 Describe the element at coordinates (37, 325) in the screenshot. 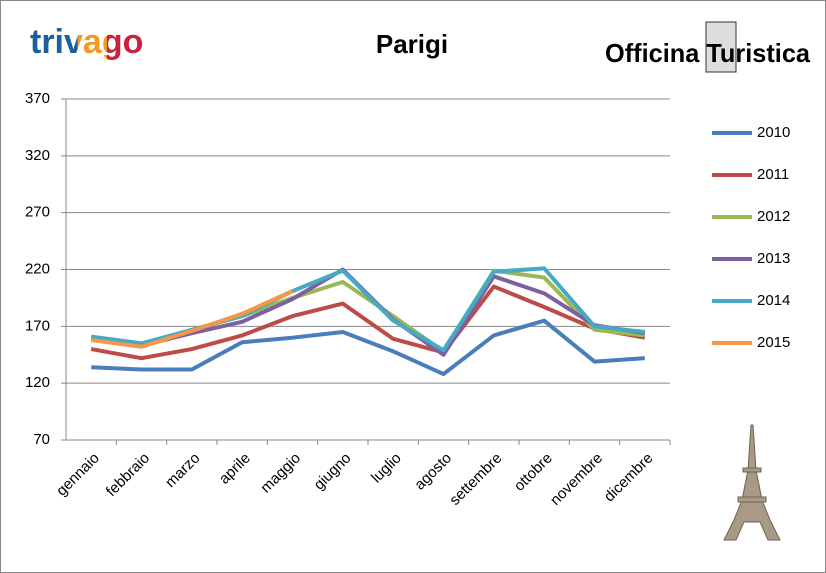

I see `y-tick-label: 170` at that location.